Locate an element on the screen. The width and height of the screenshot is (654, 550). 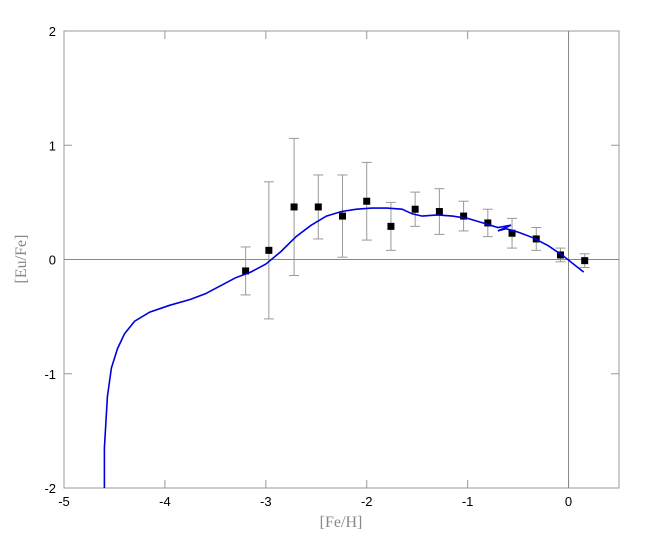
x-axis-label: [Fe/H] is located at coordinates (341, 522).